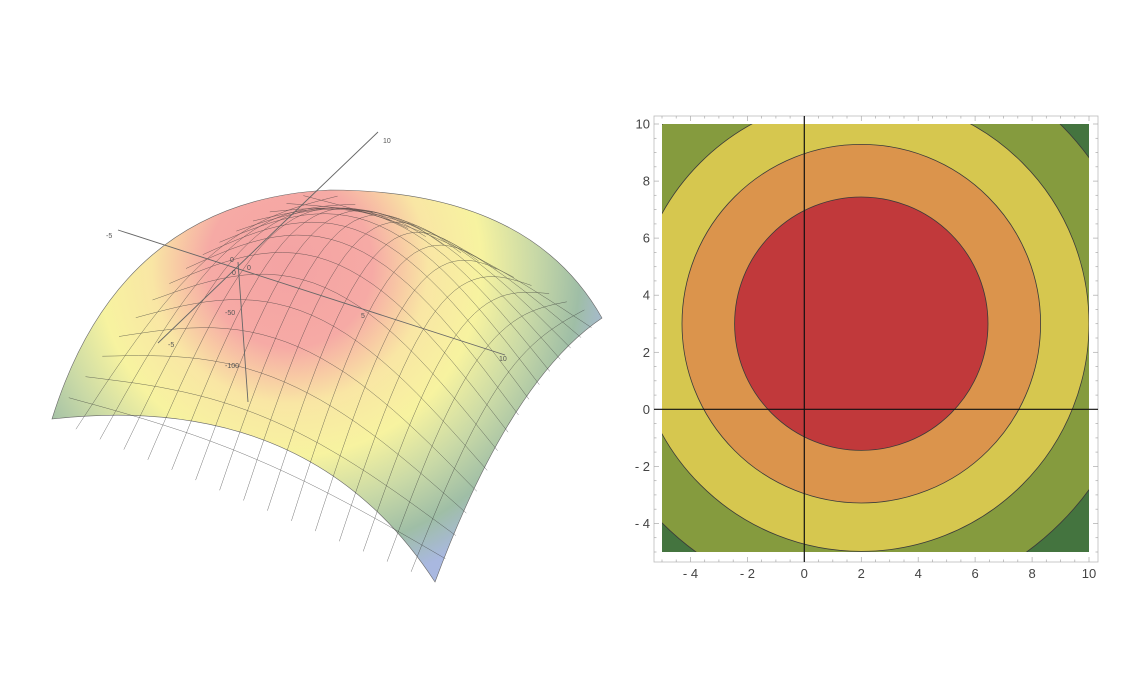 Image resolution: width=1130 pixels, height=699 pixels. Describe the element at coordinates (646, 409) in the screenshot. I see `y-tick-label: 0` at that location.